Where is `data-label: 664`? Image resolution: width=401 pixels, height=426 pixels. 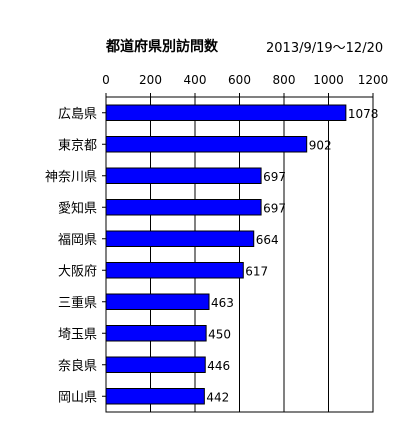 data-label: 664 is located at coordinates (267, 240).